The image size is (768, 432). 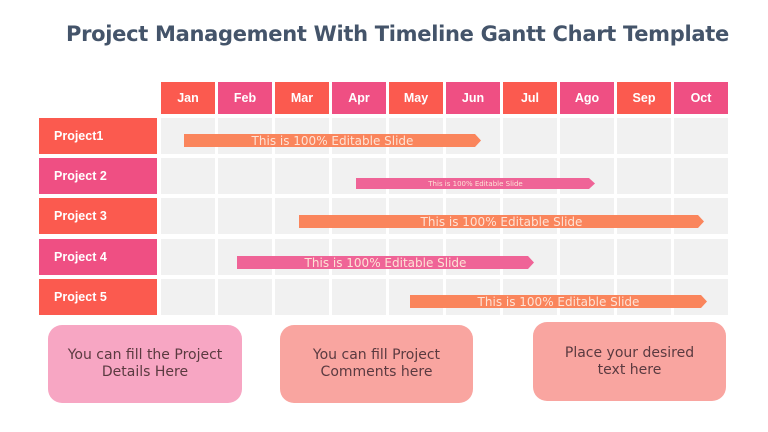 What do you see at coordinates (98, 297) in the screenshot?
I see `project-label-5: Project 5` at bounding box center [98, 297].